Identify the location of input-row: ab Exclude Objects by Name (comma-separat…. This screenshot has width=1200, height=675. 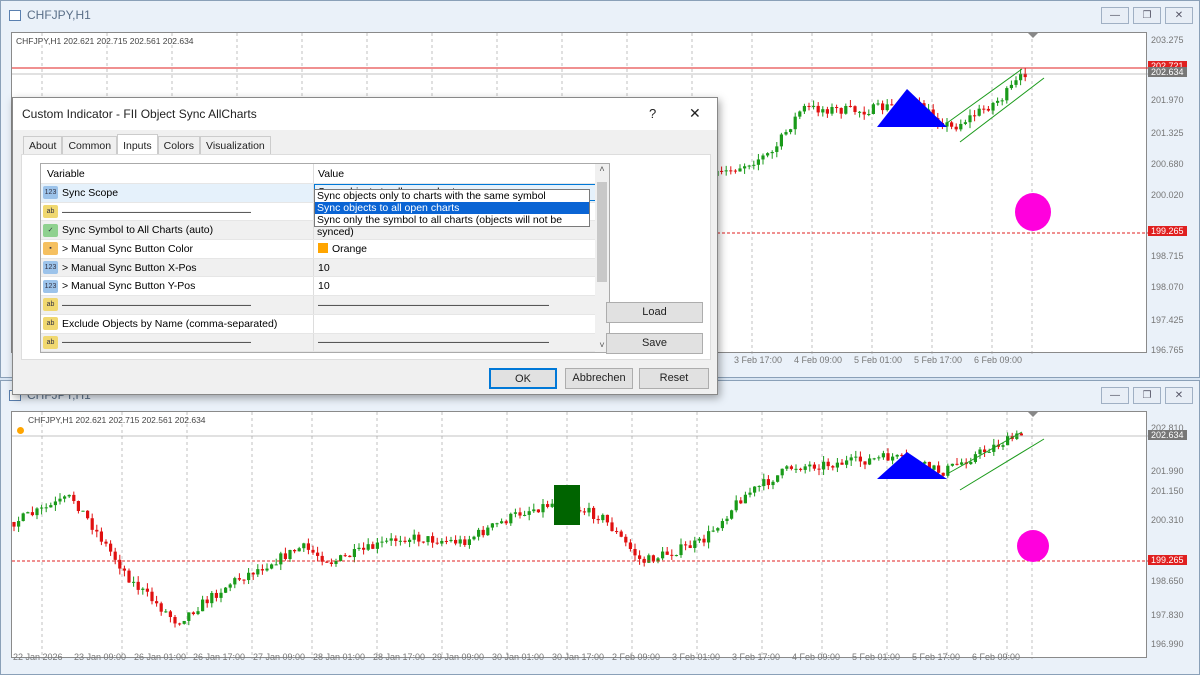
(325, 324).